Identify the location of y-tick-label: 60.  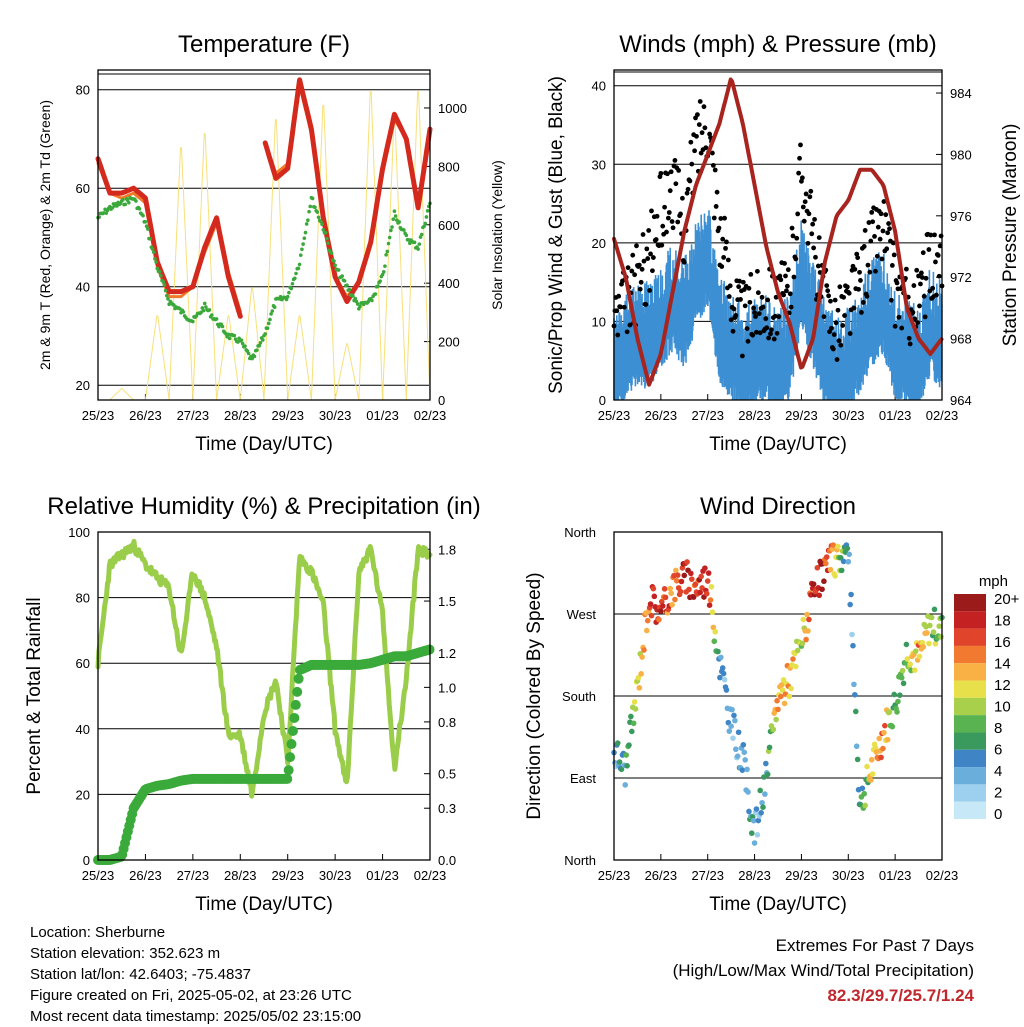
(83, 188).